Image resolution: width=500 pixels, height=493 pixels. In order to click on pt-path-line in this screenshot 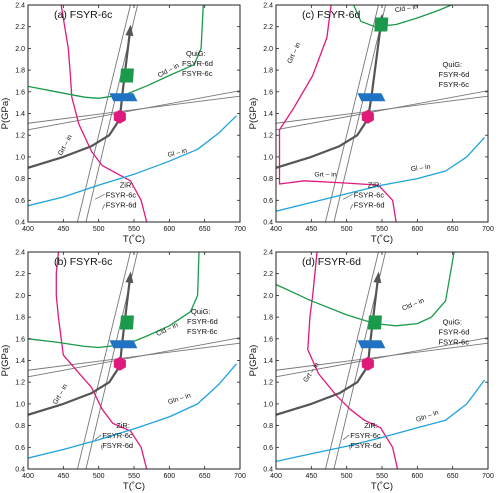, I will do `click(330, 92)`.